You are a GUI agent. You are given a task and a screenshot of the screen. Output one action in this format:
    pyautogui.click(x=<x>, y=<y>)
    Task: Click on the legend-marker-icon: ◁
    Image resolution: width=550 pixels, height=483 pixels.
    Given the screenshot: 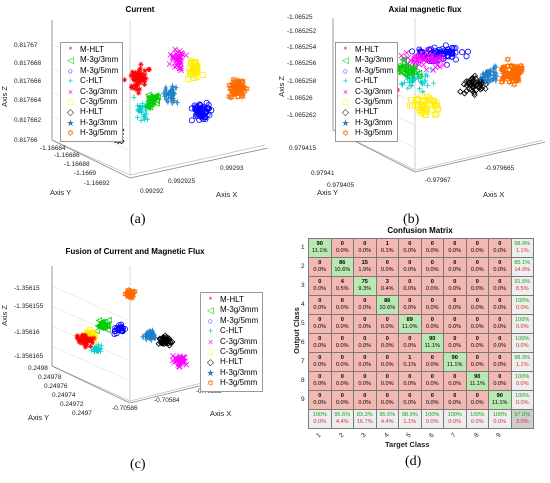 What is the action you would take?
    pyautogui.click(x=210, y=310)
    